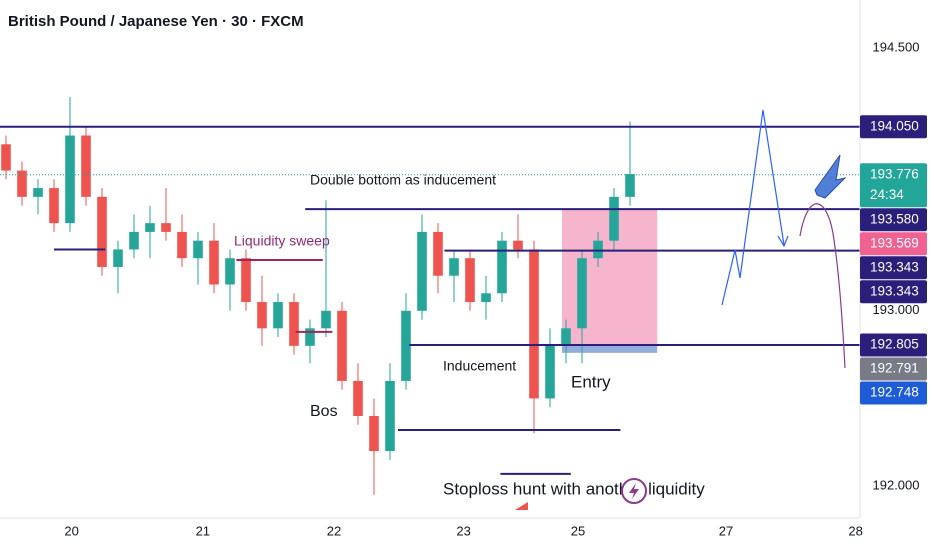 The height and width of the screenshot is (550, 932). Describe the element at coordinates (894, 173) in the screenshot. I see `price-label: 193.776` at that location.